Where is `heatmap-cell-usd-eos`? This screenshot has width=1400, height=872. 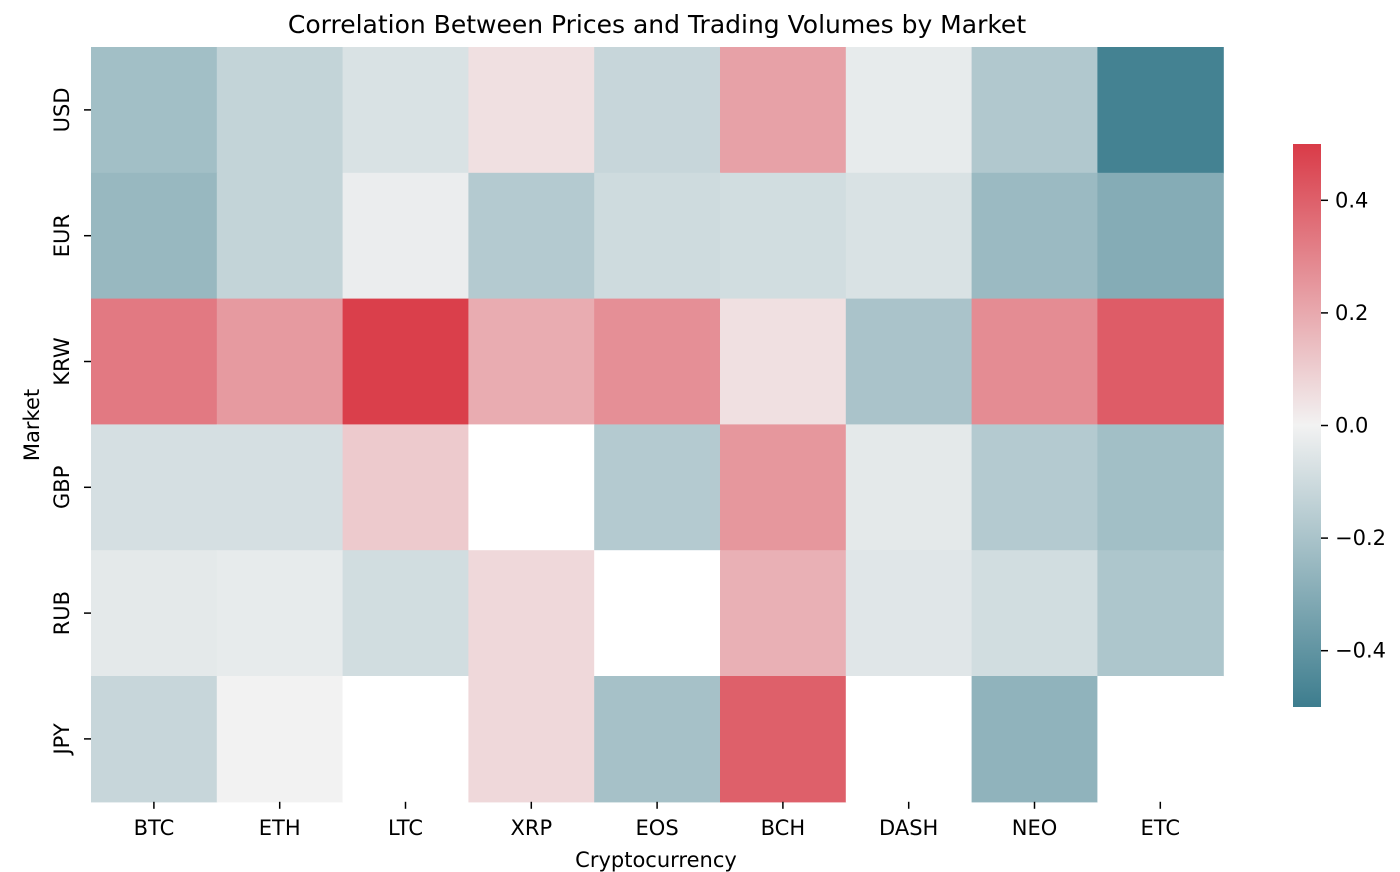 heatmap-cell-usd-eos is located at coordinates (657, 110).